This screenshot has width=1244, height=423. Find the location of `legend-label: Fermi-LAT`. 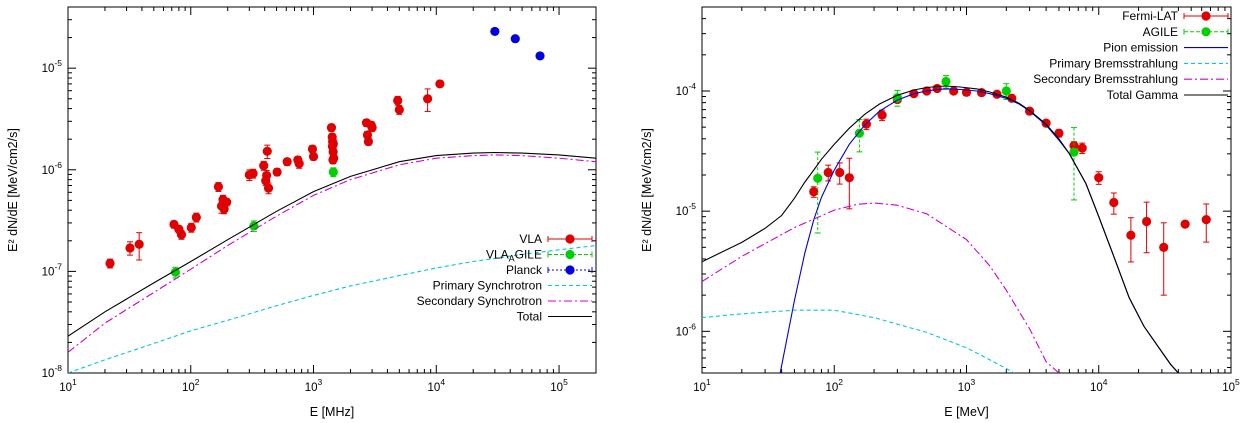

legend-label: Fermi-LAT is located at coordinates (1150, 16).